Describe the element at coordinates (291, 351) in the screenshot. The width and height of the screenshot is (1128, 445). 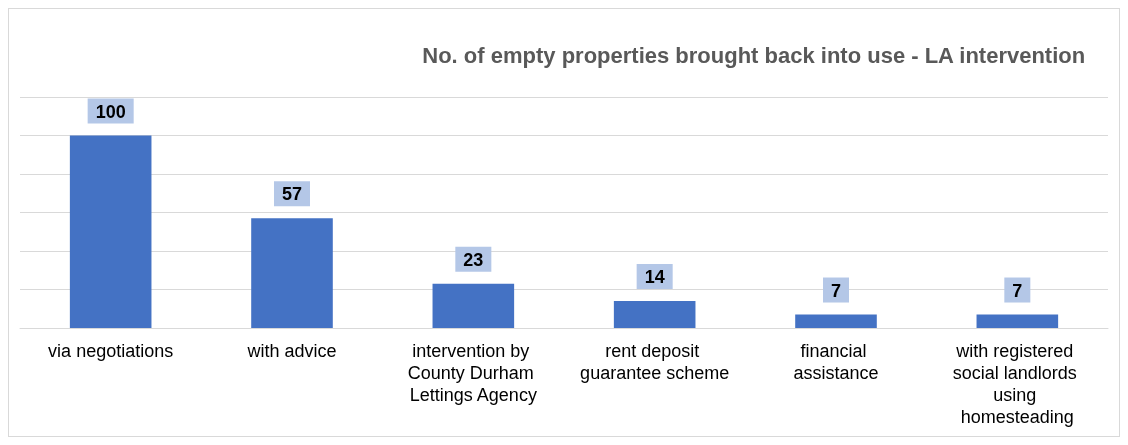
I see `x-tick-label: with advice` at that location.